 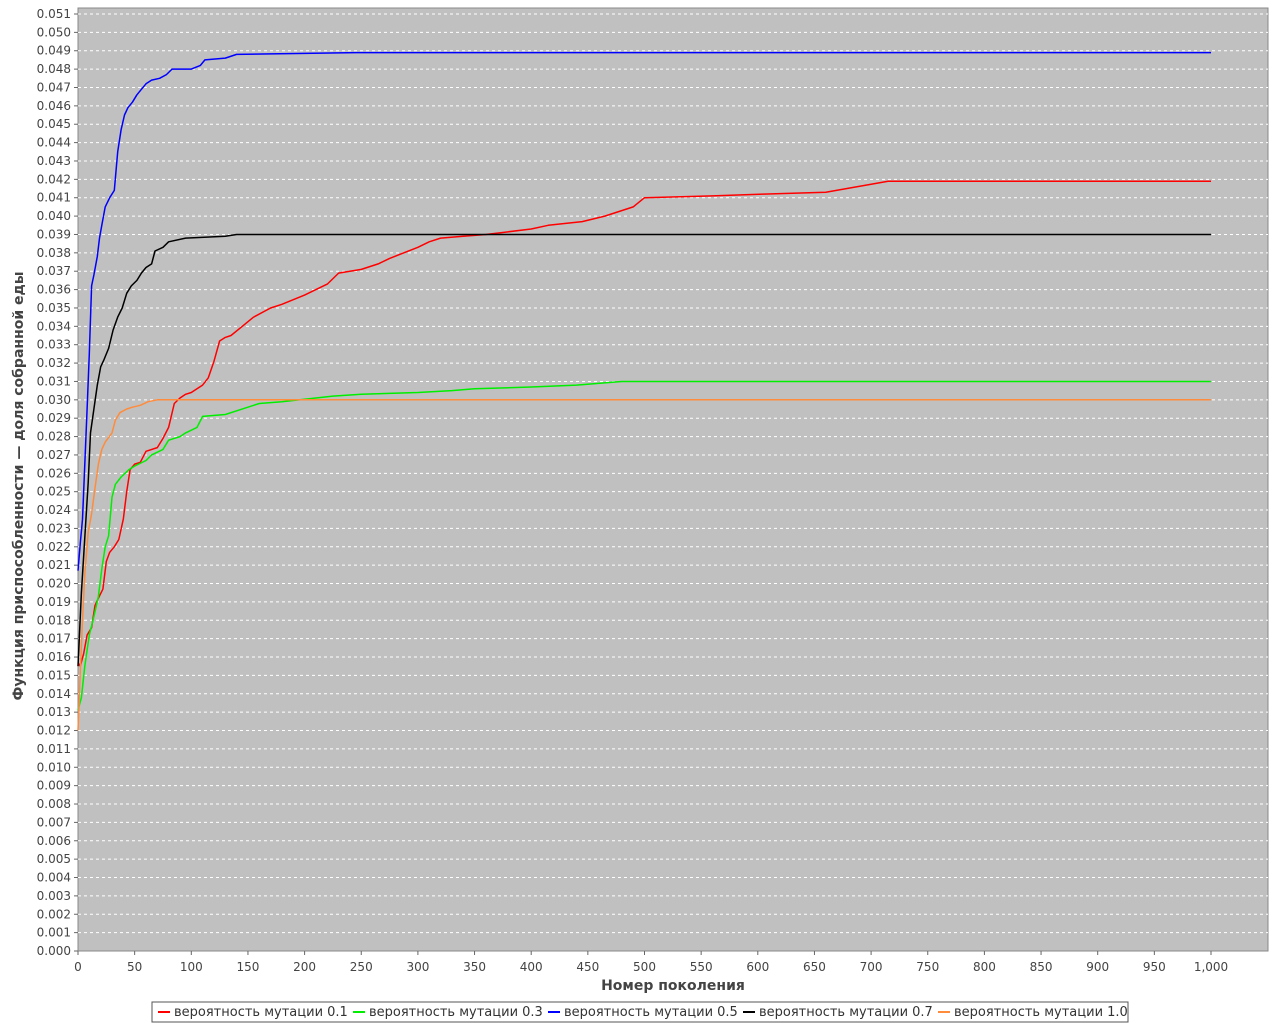 I want to click on y-tick-label: 0.018, so click(x=54, y=620).